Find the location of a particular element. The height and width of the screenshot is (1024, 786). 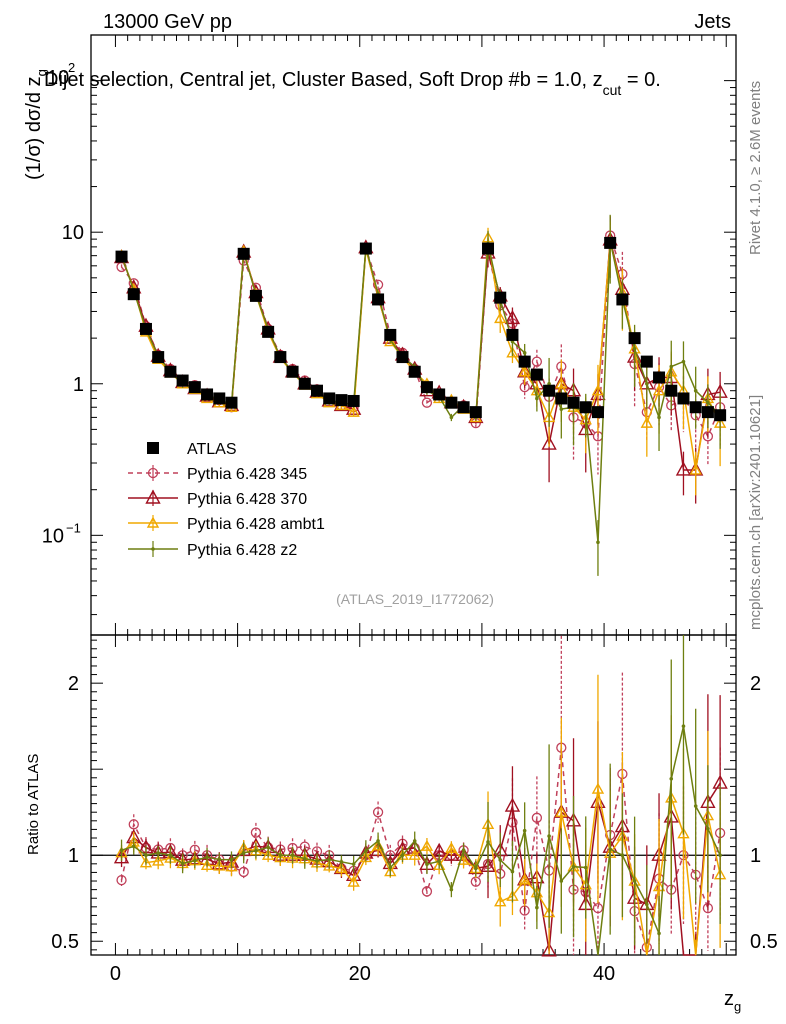

ytop-overlap-label: 10 is located at coordinates (58, 78).